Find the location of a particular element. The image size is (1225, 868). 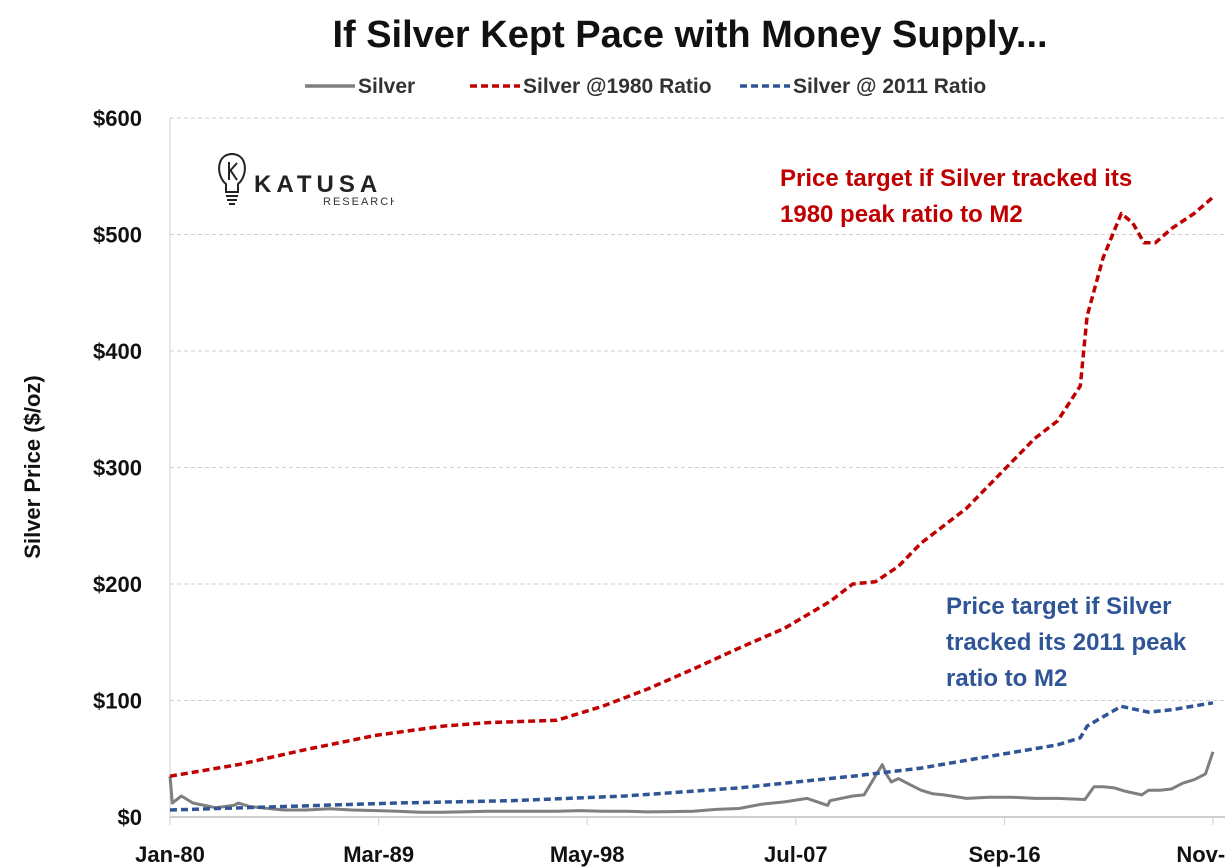

katusa-research-logo: KATUSA RESEARCH is located at coordinates (306, 183).